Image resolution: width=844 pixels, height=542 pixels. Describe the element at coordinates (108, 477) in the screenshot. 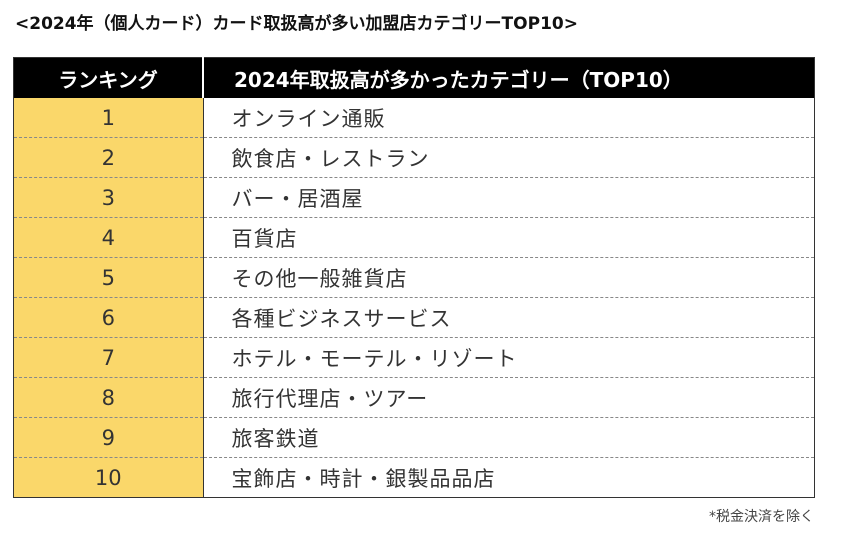

I see `rank-cell: 10` at that location.